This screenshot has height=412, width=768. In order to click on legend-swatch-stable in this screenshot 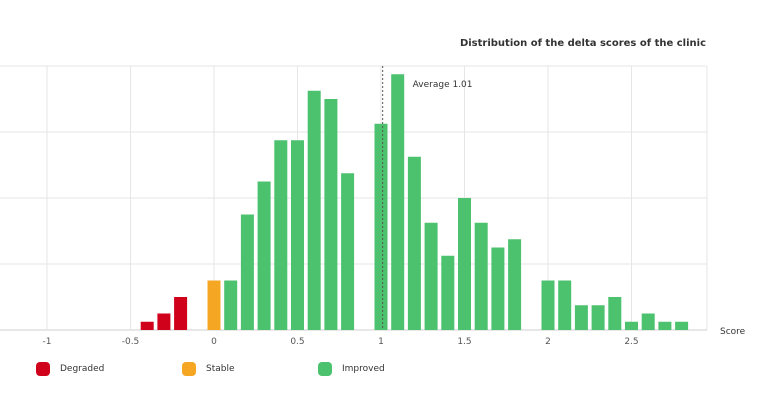, I will do `click(189, 369)`.